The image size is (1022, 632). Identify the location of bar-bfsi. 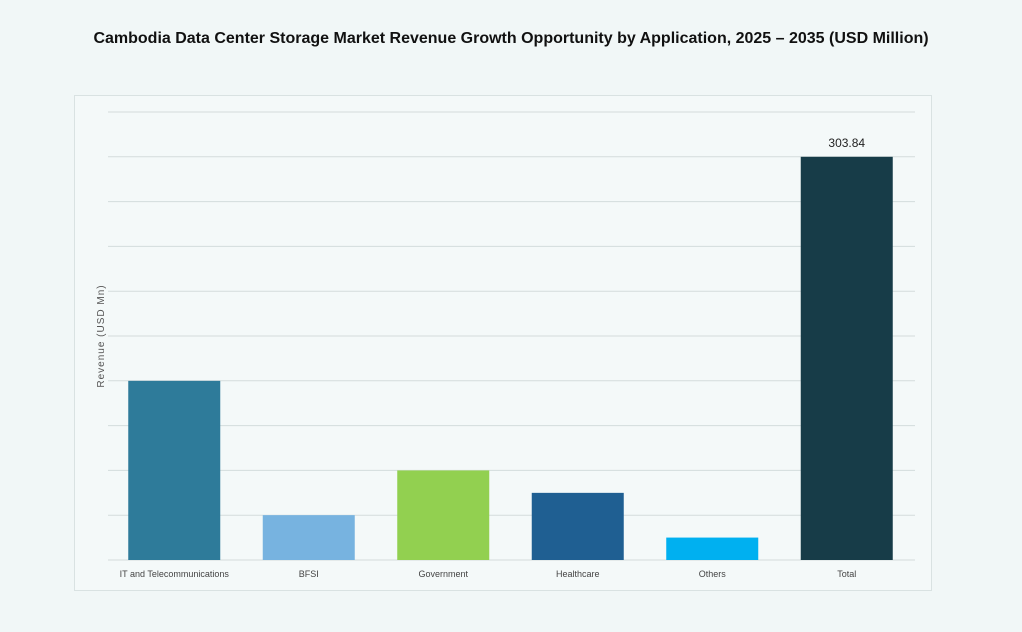
(308, 537).